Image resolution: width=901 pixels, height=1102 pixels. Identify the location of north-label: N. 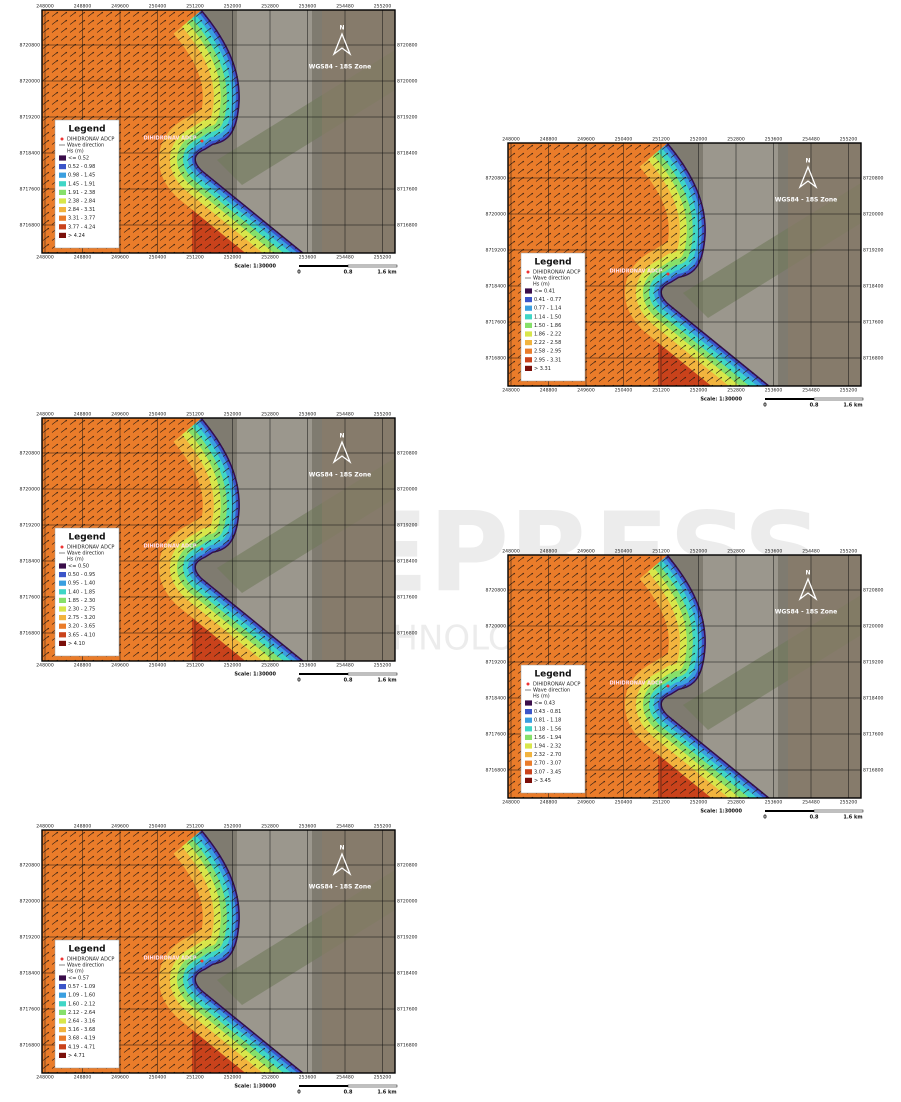
(341, 848).